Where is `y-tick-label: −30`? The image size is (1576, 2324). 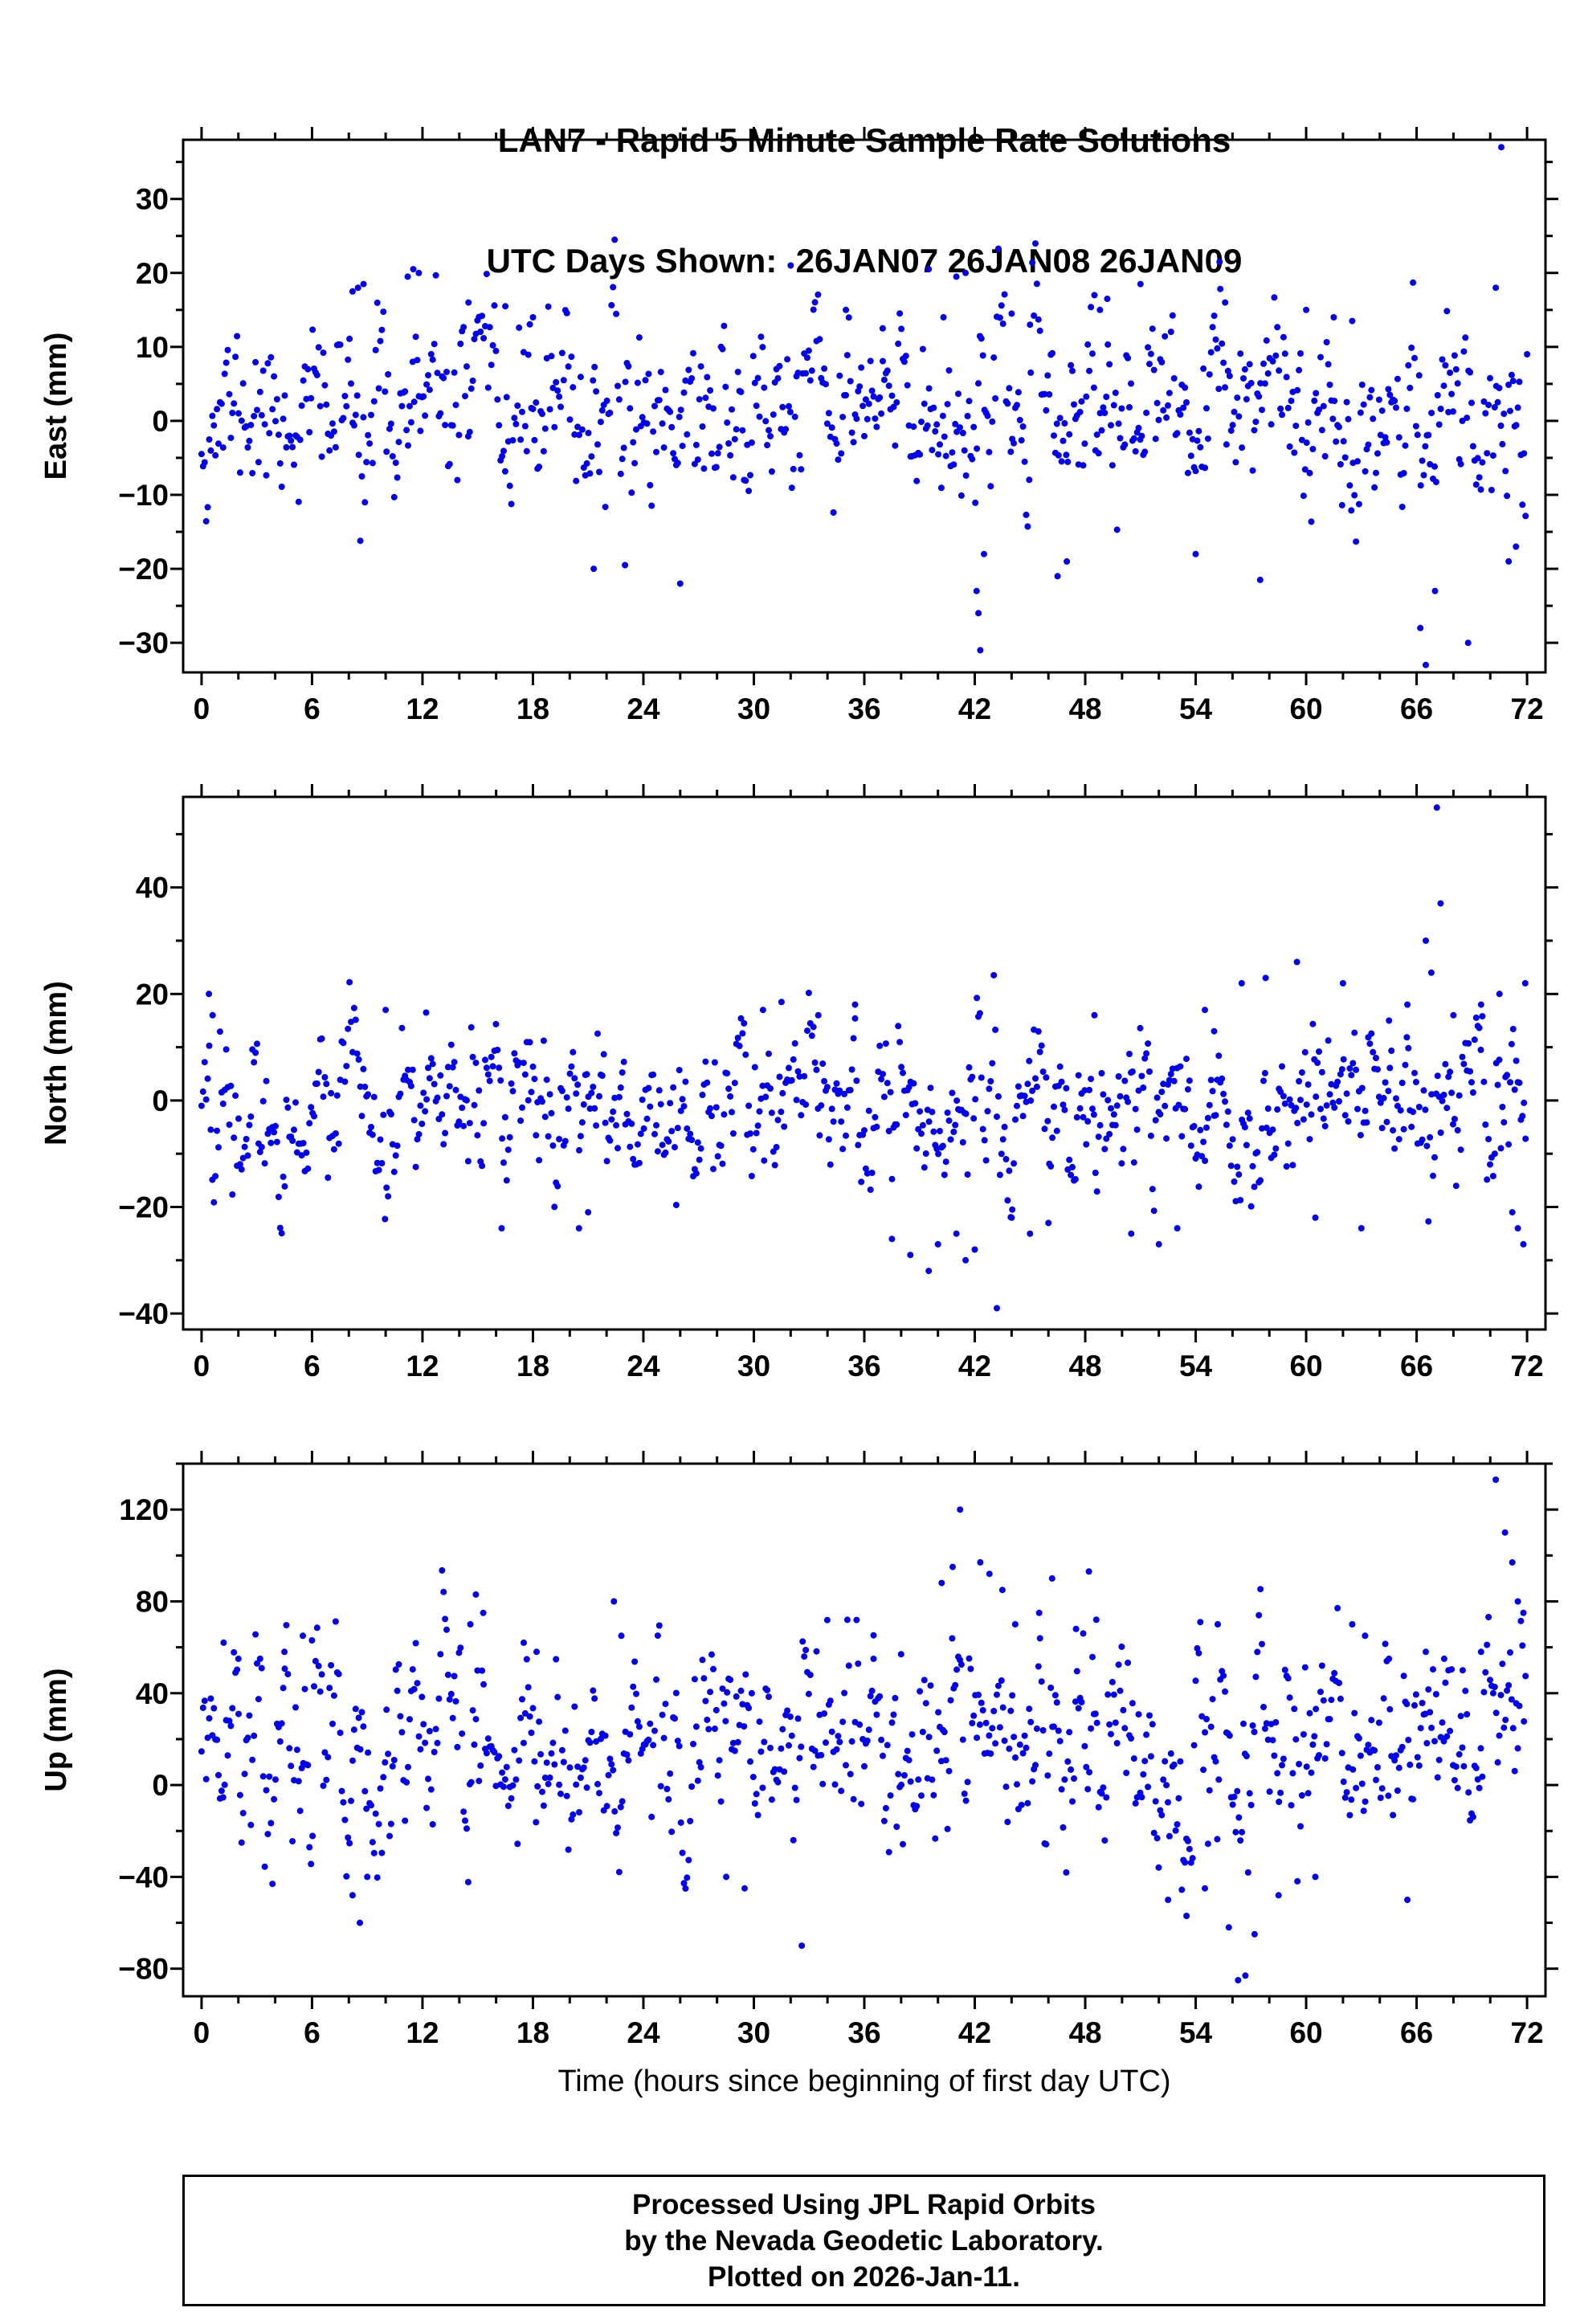
y-tick-label: −30 is located at coordinates (143, 643).